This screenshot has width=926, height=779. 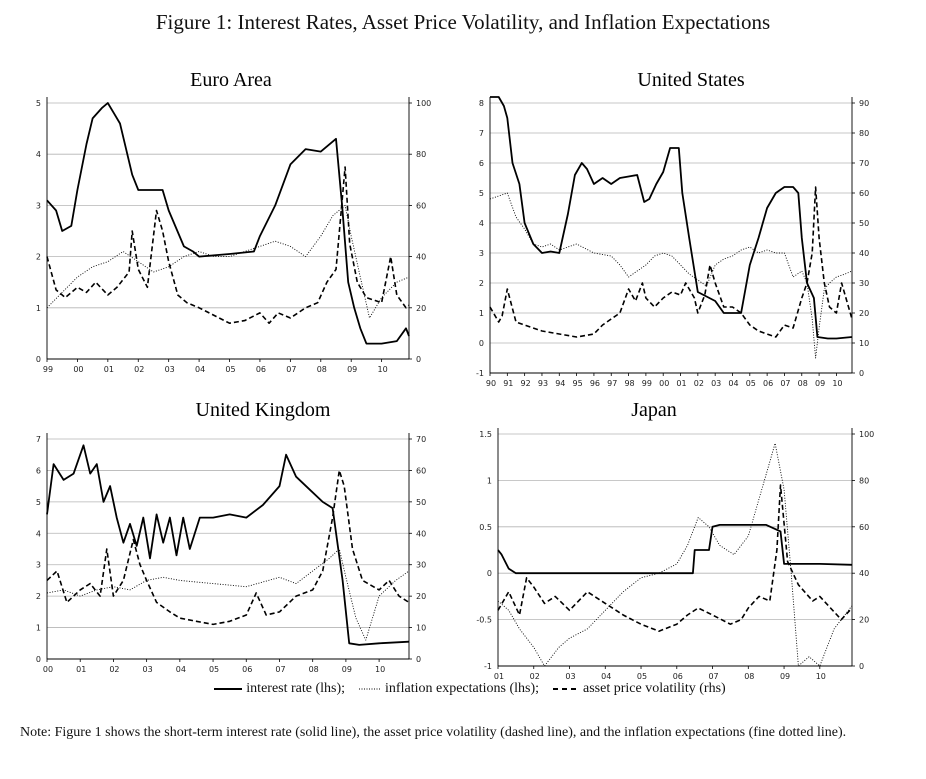 I want to click on panel-united-kingdom-left-tick-label: 5, so click(x=38, y=502).